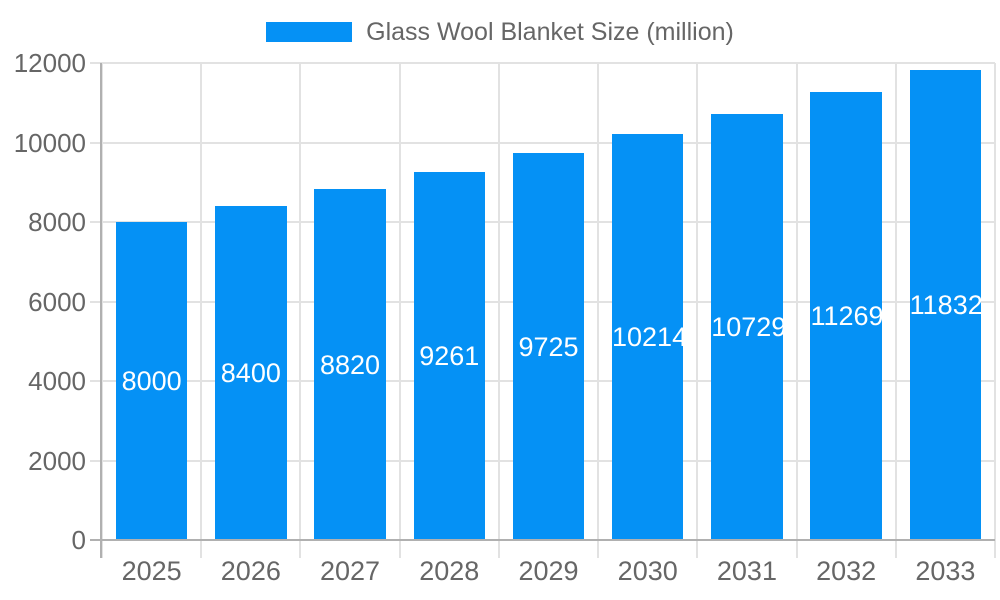 Image resolution: width=1000 pixels, height=600 pixels. What do you see at coordinates (309, 32) in the screenshot?
I see `legend-swatch` at bounding box center [309, 32].